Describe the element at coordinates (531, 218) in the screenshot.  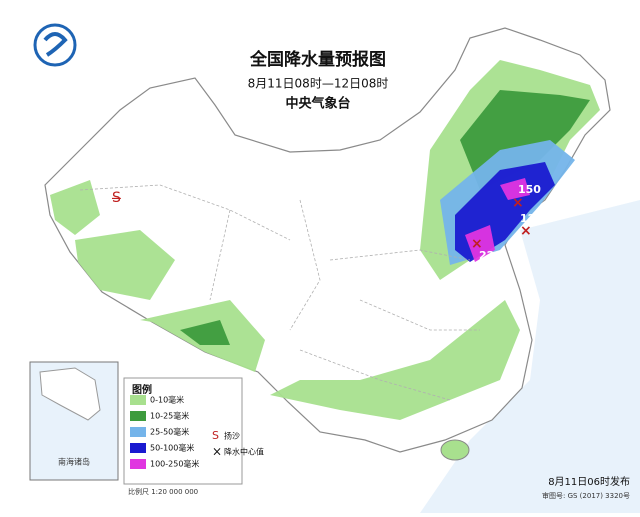
I see `center-value: 120` at that location.